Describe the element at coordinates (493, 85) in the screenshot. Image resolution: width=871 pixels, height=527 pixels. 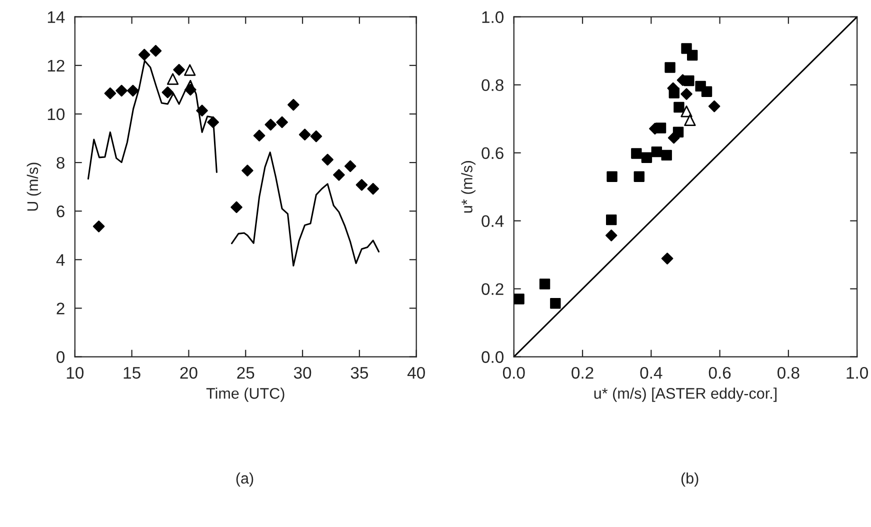
I see `y-tick-label: 0.8` at that location.